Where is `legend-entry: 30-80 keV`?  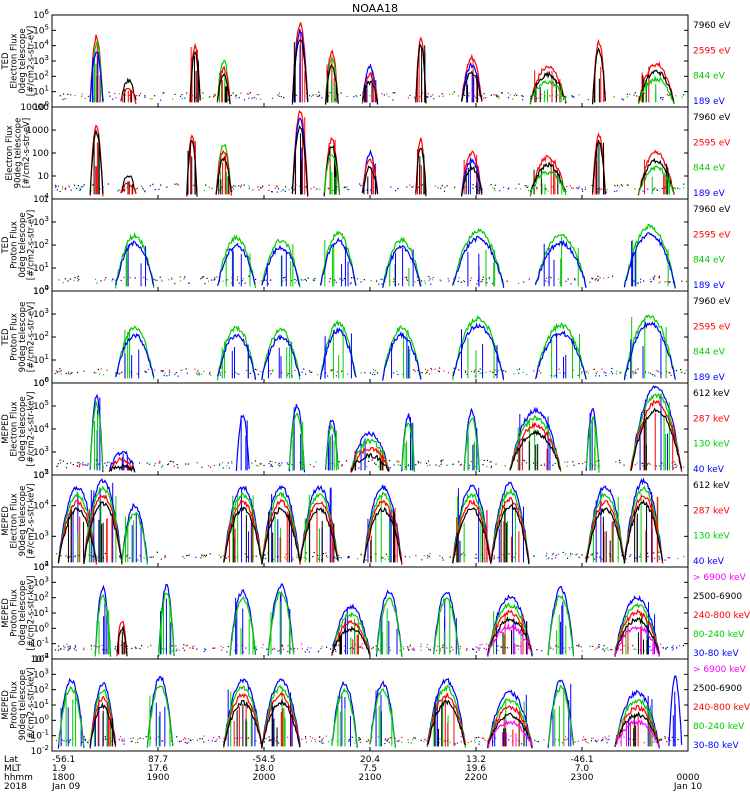 legend-entry: 30-80 keV is located at coordinates (716, 654).